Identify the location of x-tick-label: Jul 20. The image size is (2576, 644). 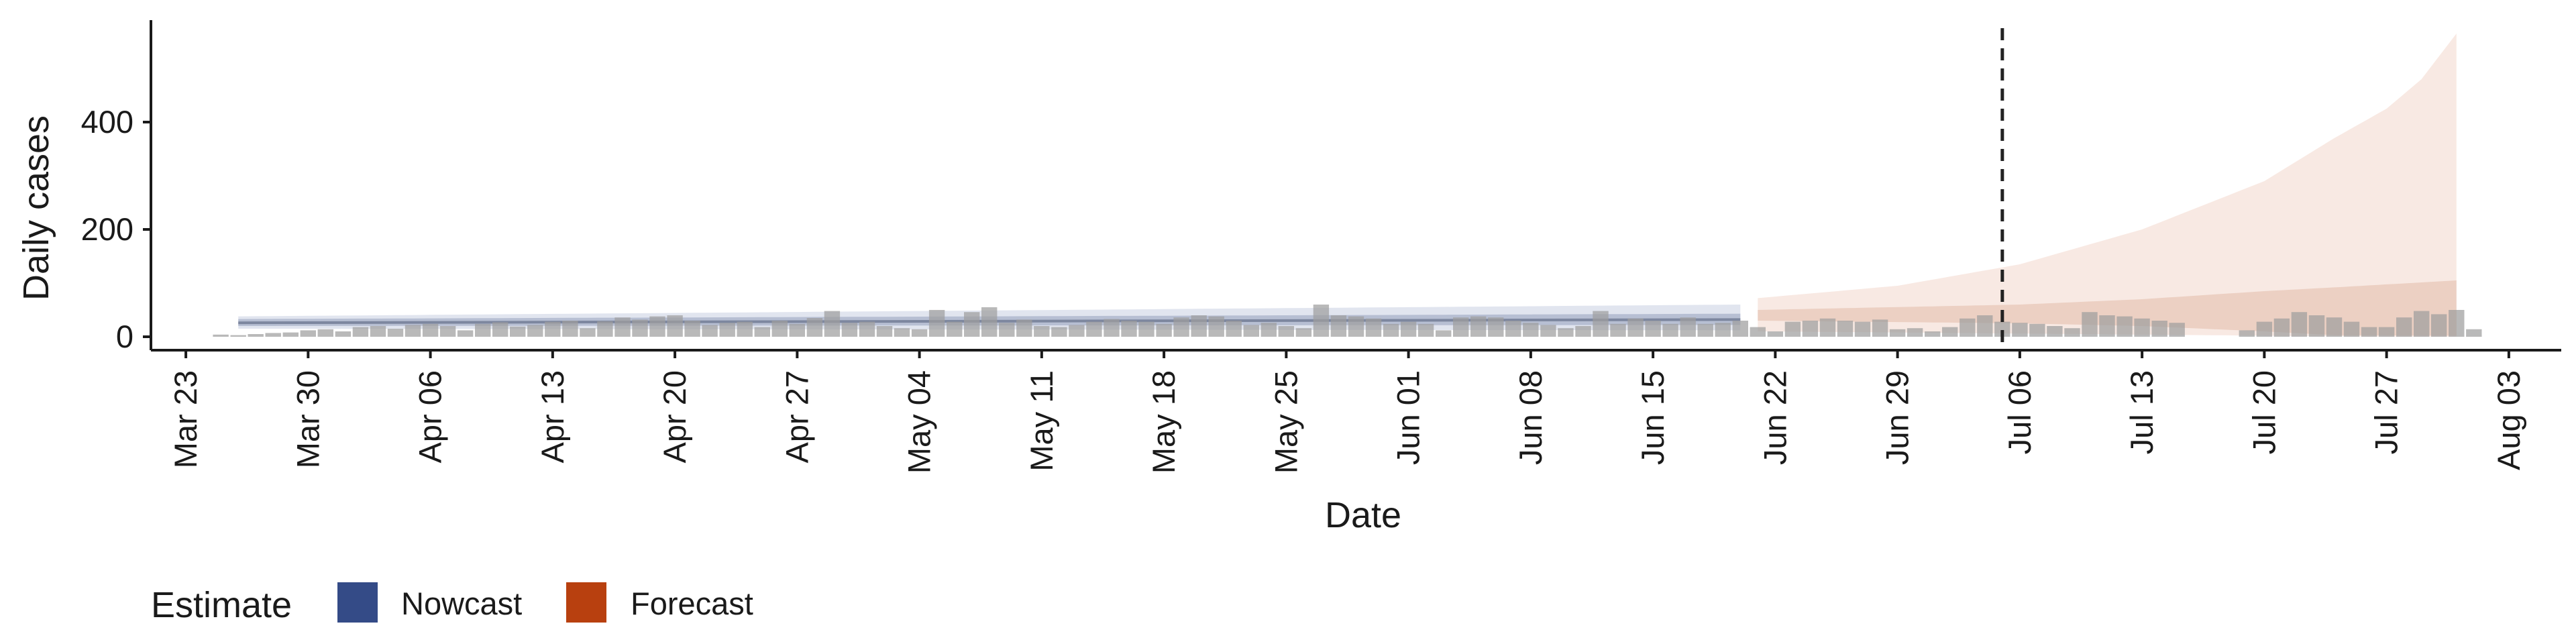
(2264, 412).